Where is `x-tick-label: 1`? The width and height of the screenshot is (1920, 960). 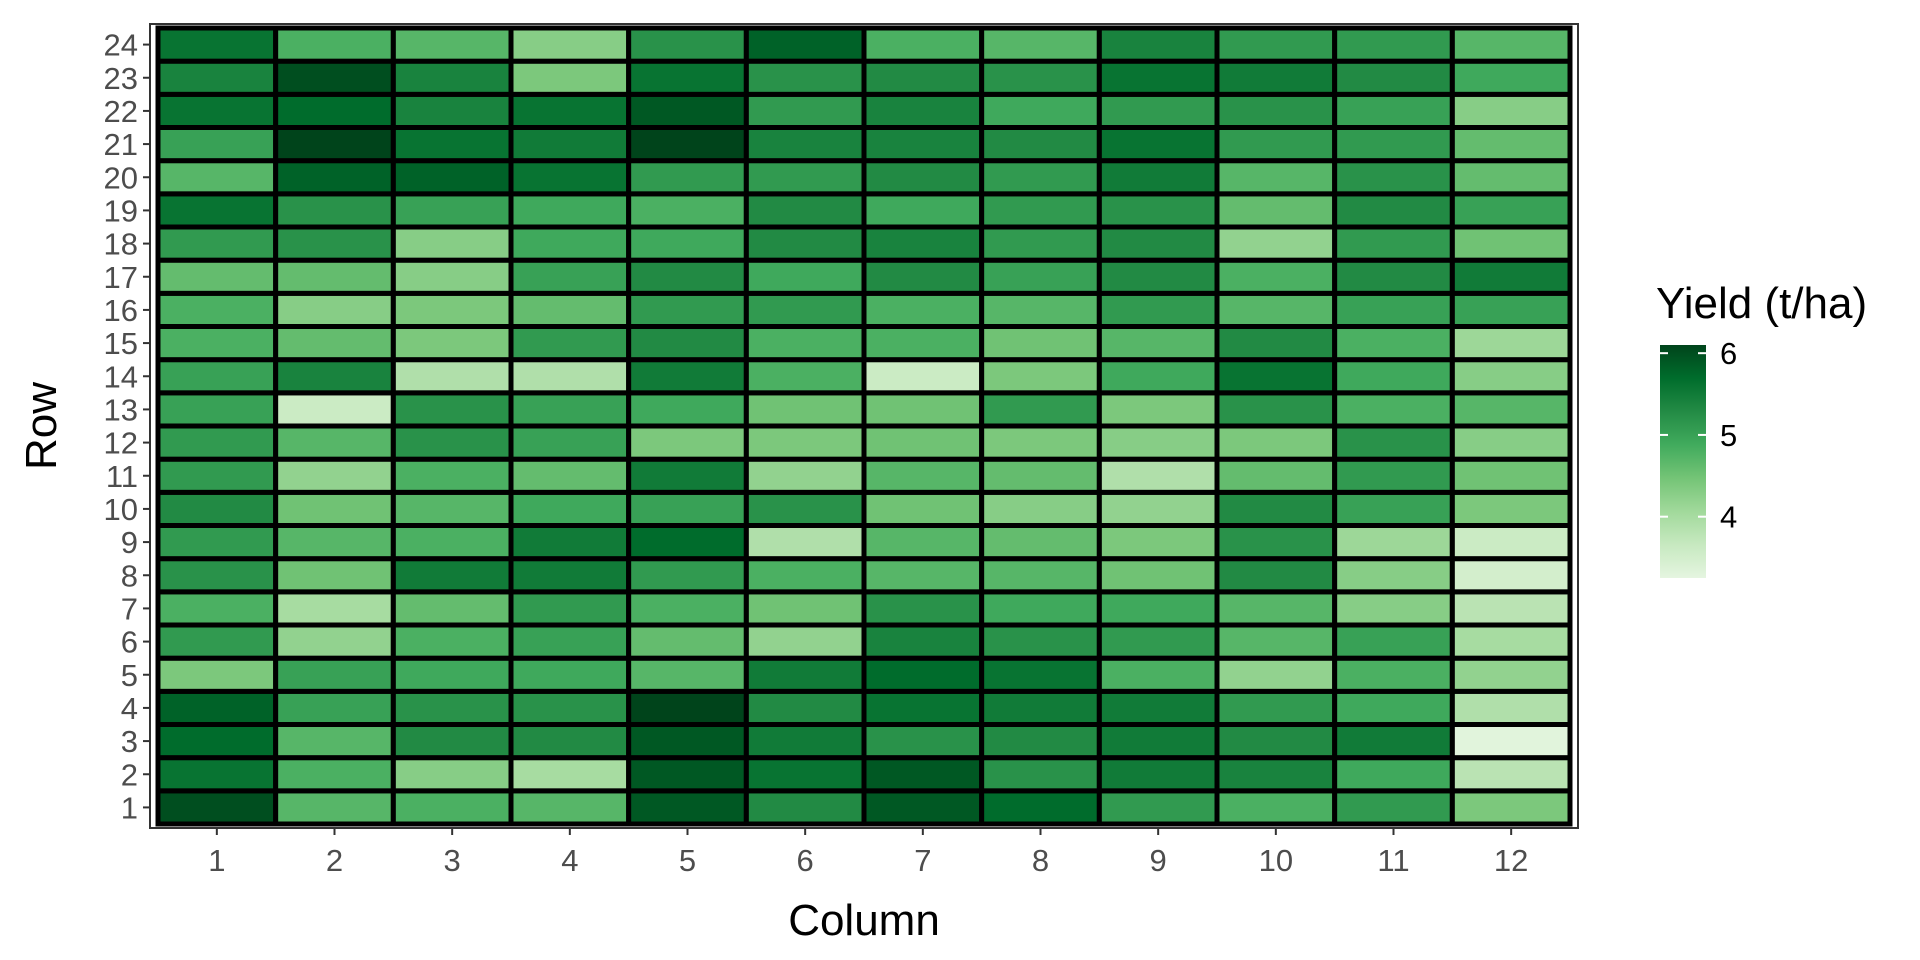 x-tick-label: 1 is located at coordinates (216, 860).